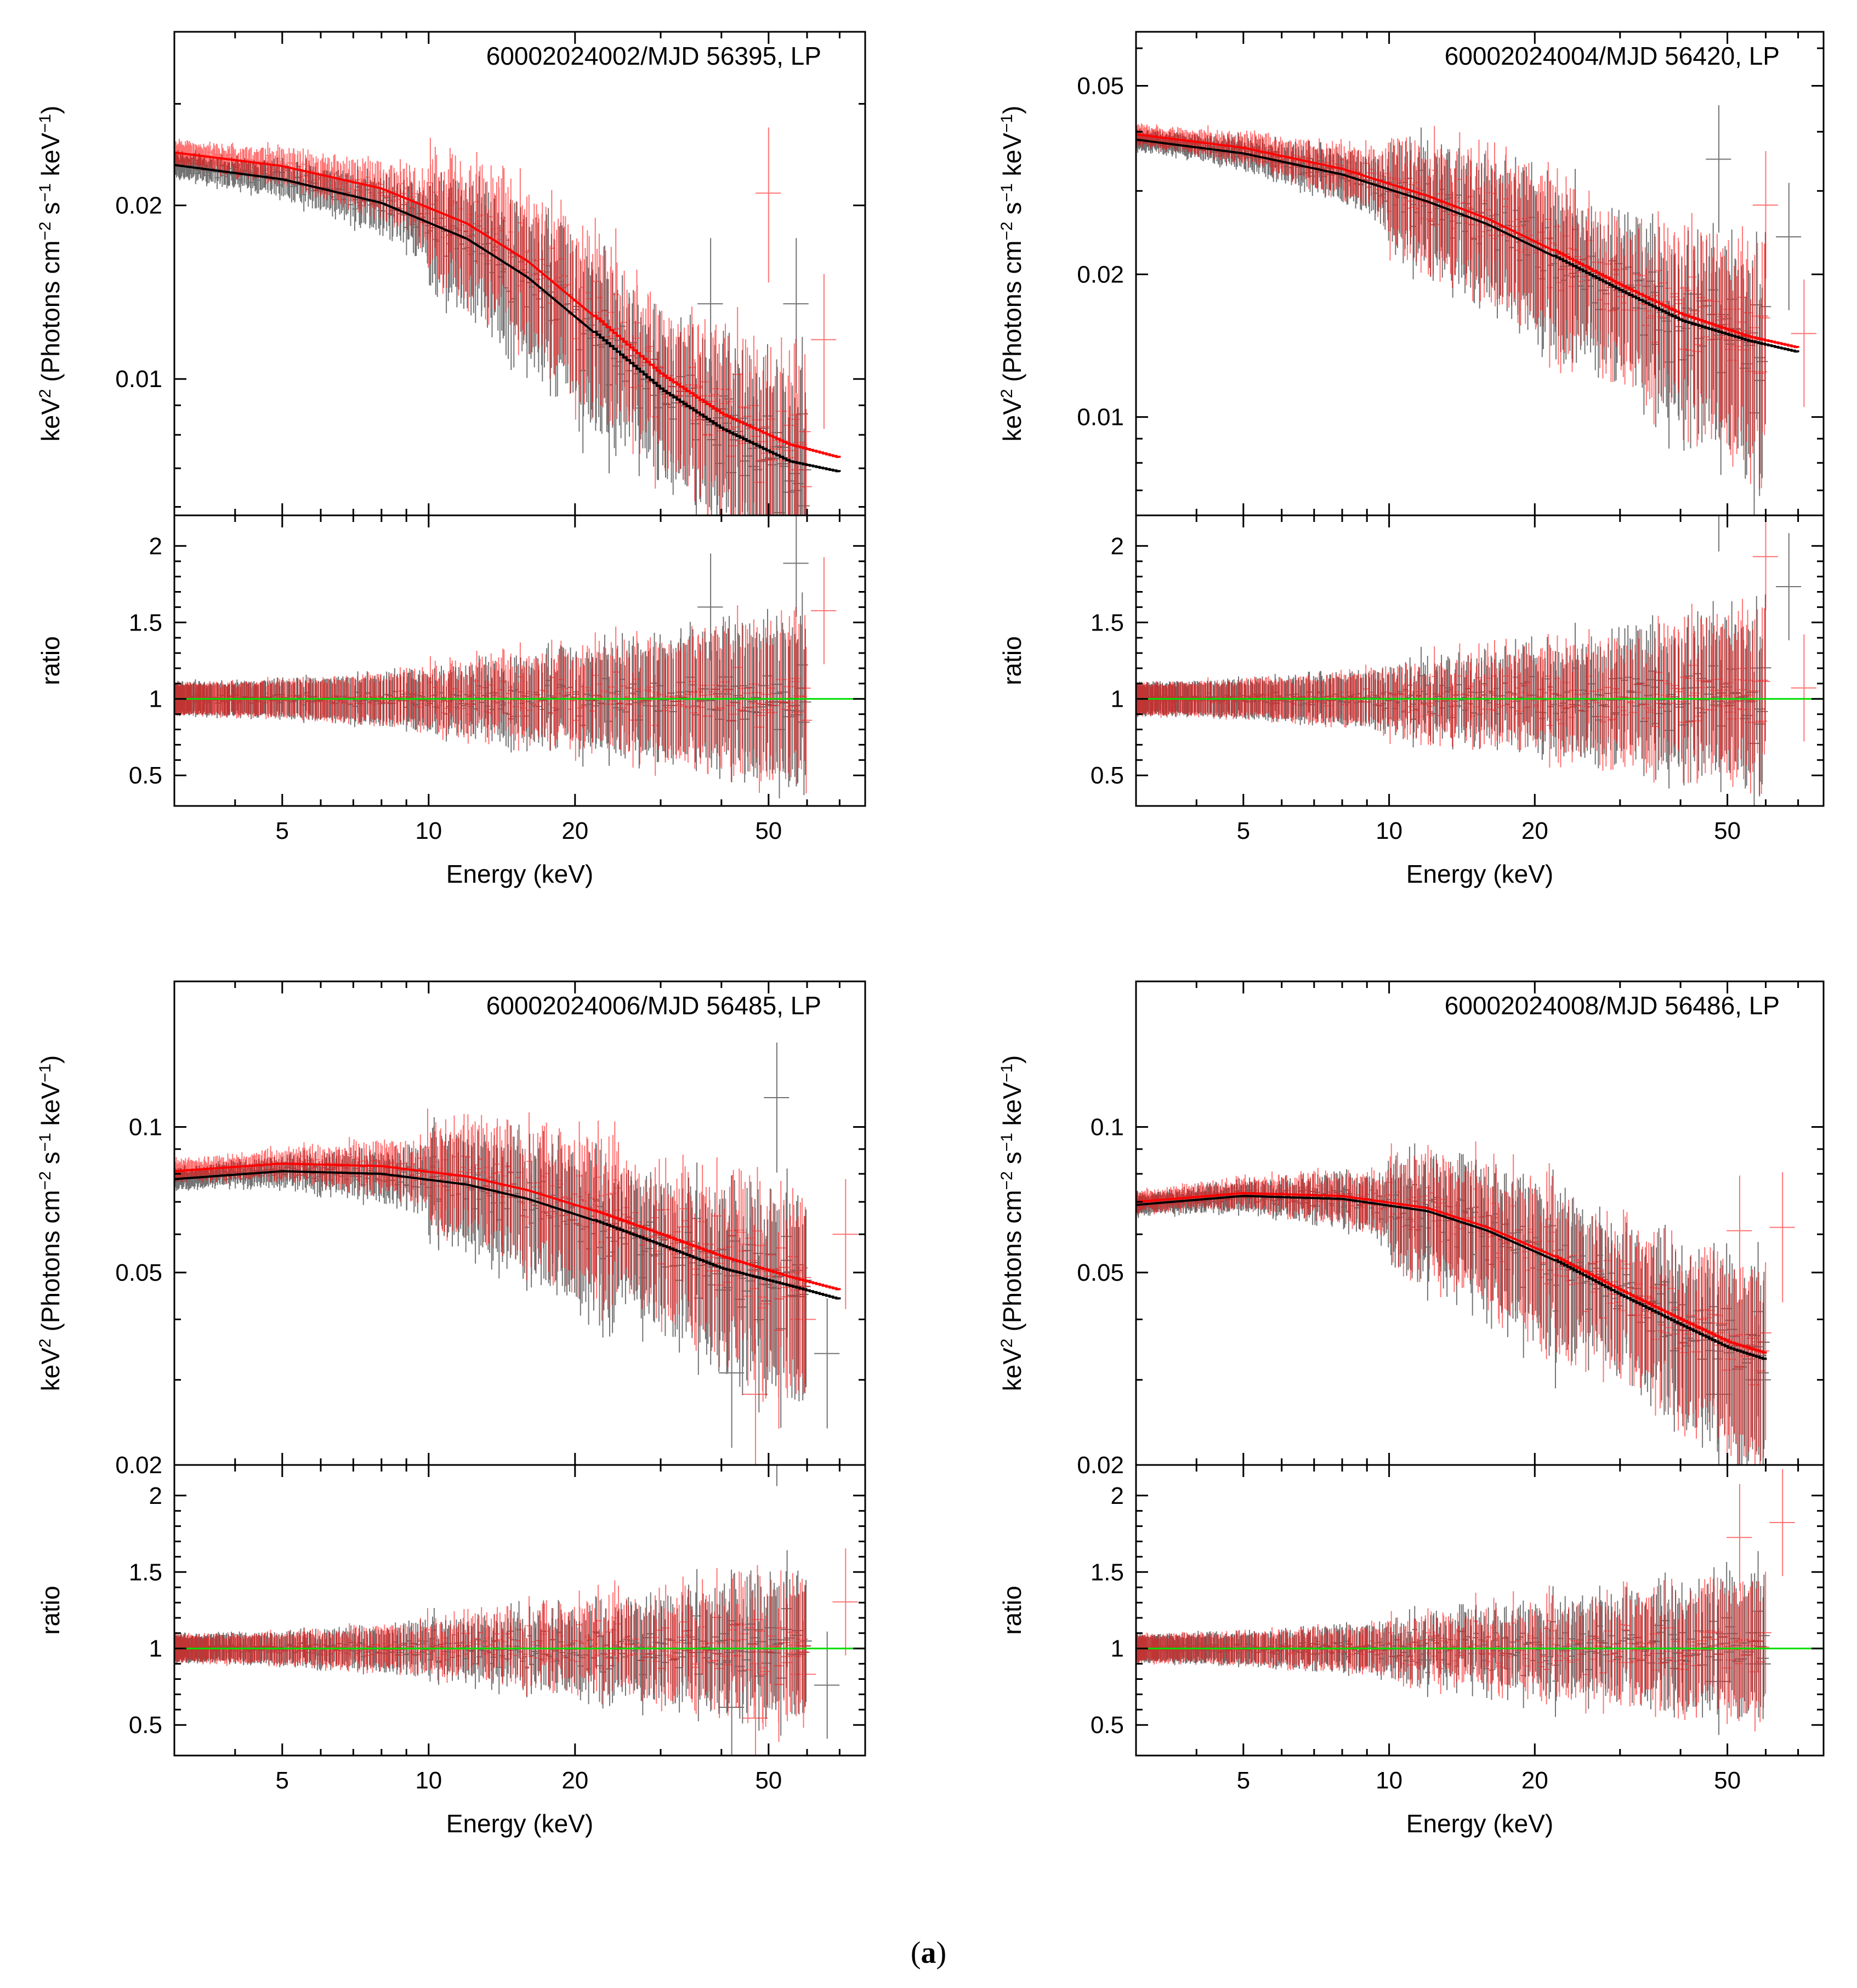 This screenshot has width=1857, height=1988. I want to click on chart-title: 60002024008/MJD 56486, LP, so click(1612, 1005).